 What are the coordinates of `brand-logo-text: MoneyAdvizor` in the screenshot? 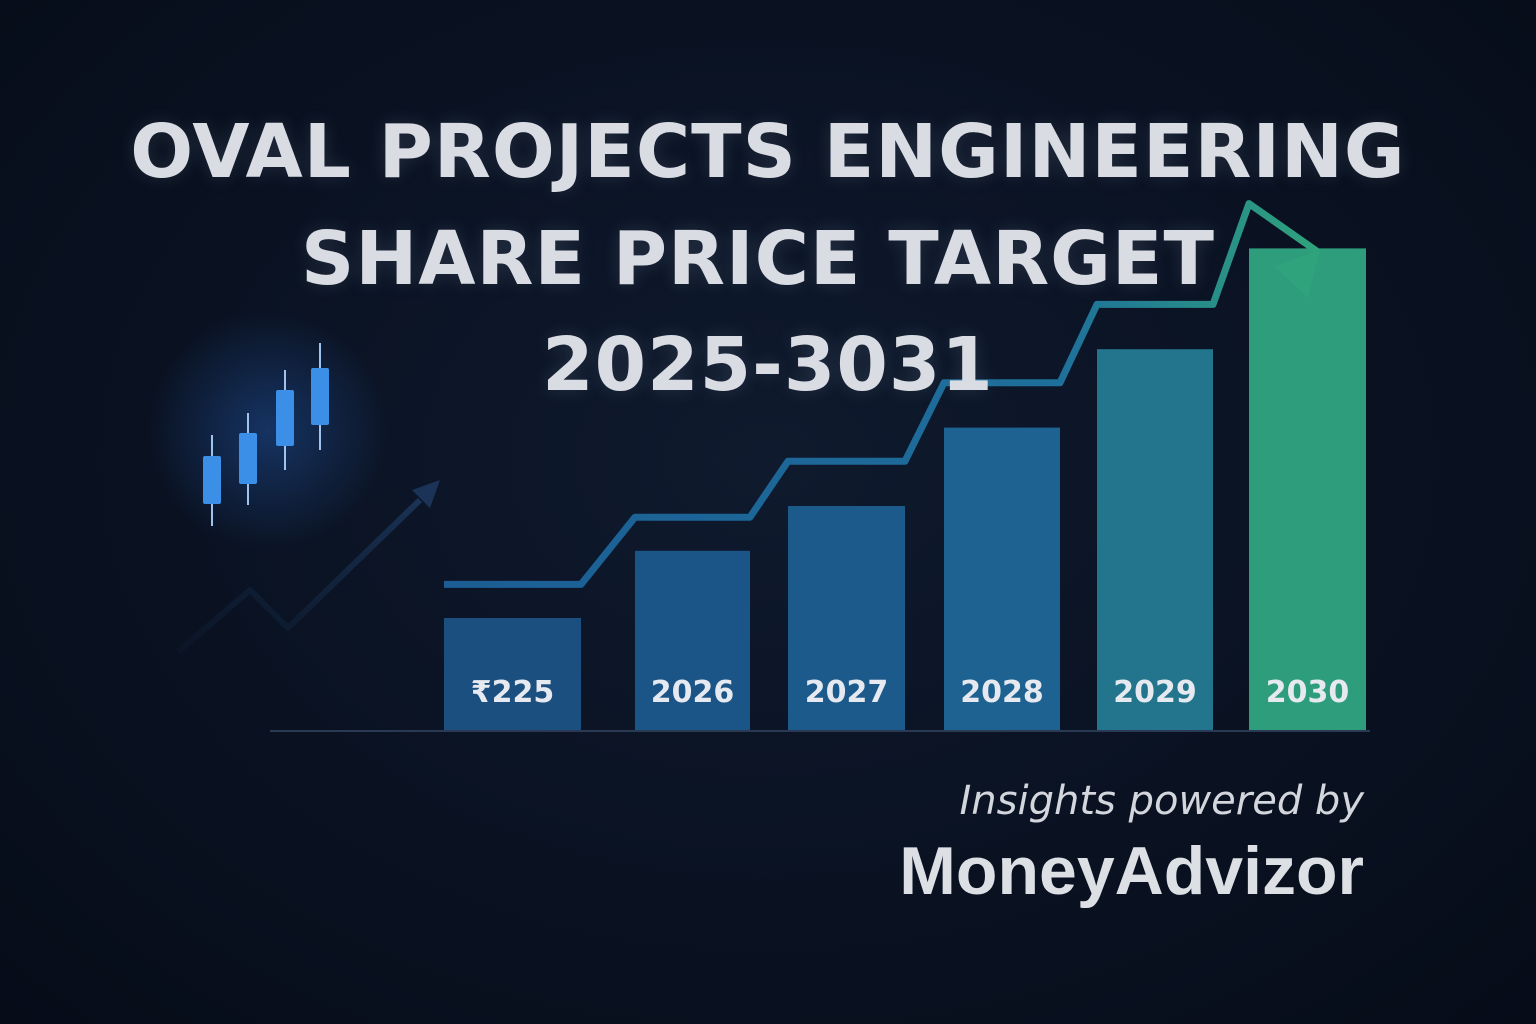 It's located at (1131, 871).